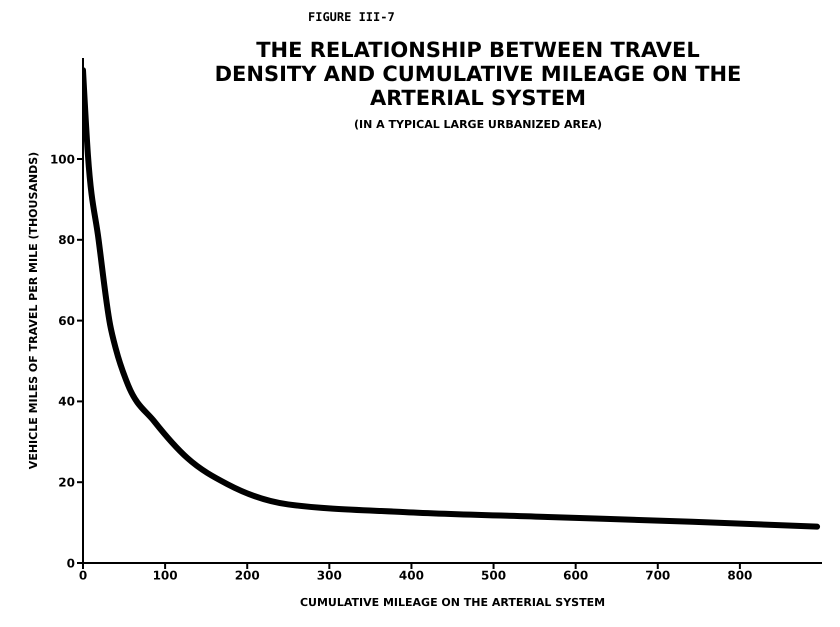  Describe the element at coordinates (453, 602) in the screenshot. I see `x-axis-title: CUMULATIVE MILEAGE ON THE ARTERIAL SYSTEM` at that location.